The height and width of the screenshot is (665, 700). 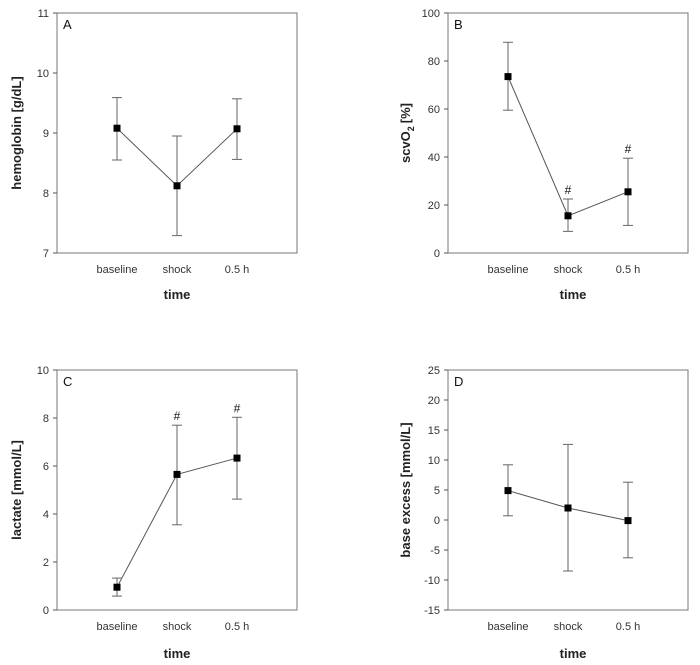 What do you see at coordinates (568, 190) in the screenshot?
I see `panel-b-significance-marker-1: #` at bounding box center [568, 190].